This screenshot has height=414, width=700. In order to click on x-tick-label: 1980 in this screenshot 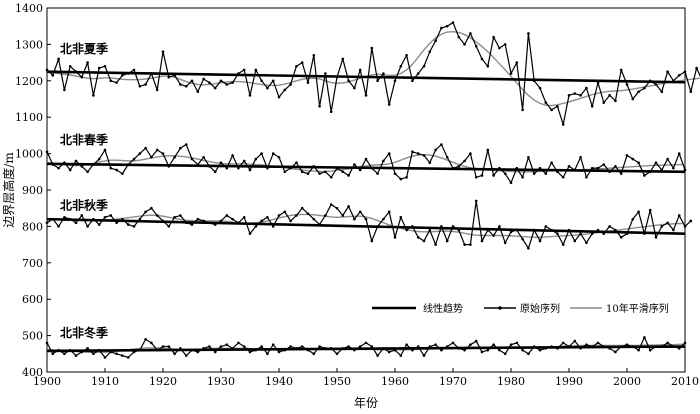, I will do `click(511, 381)`.